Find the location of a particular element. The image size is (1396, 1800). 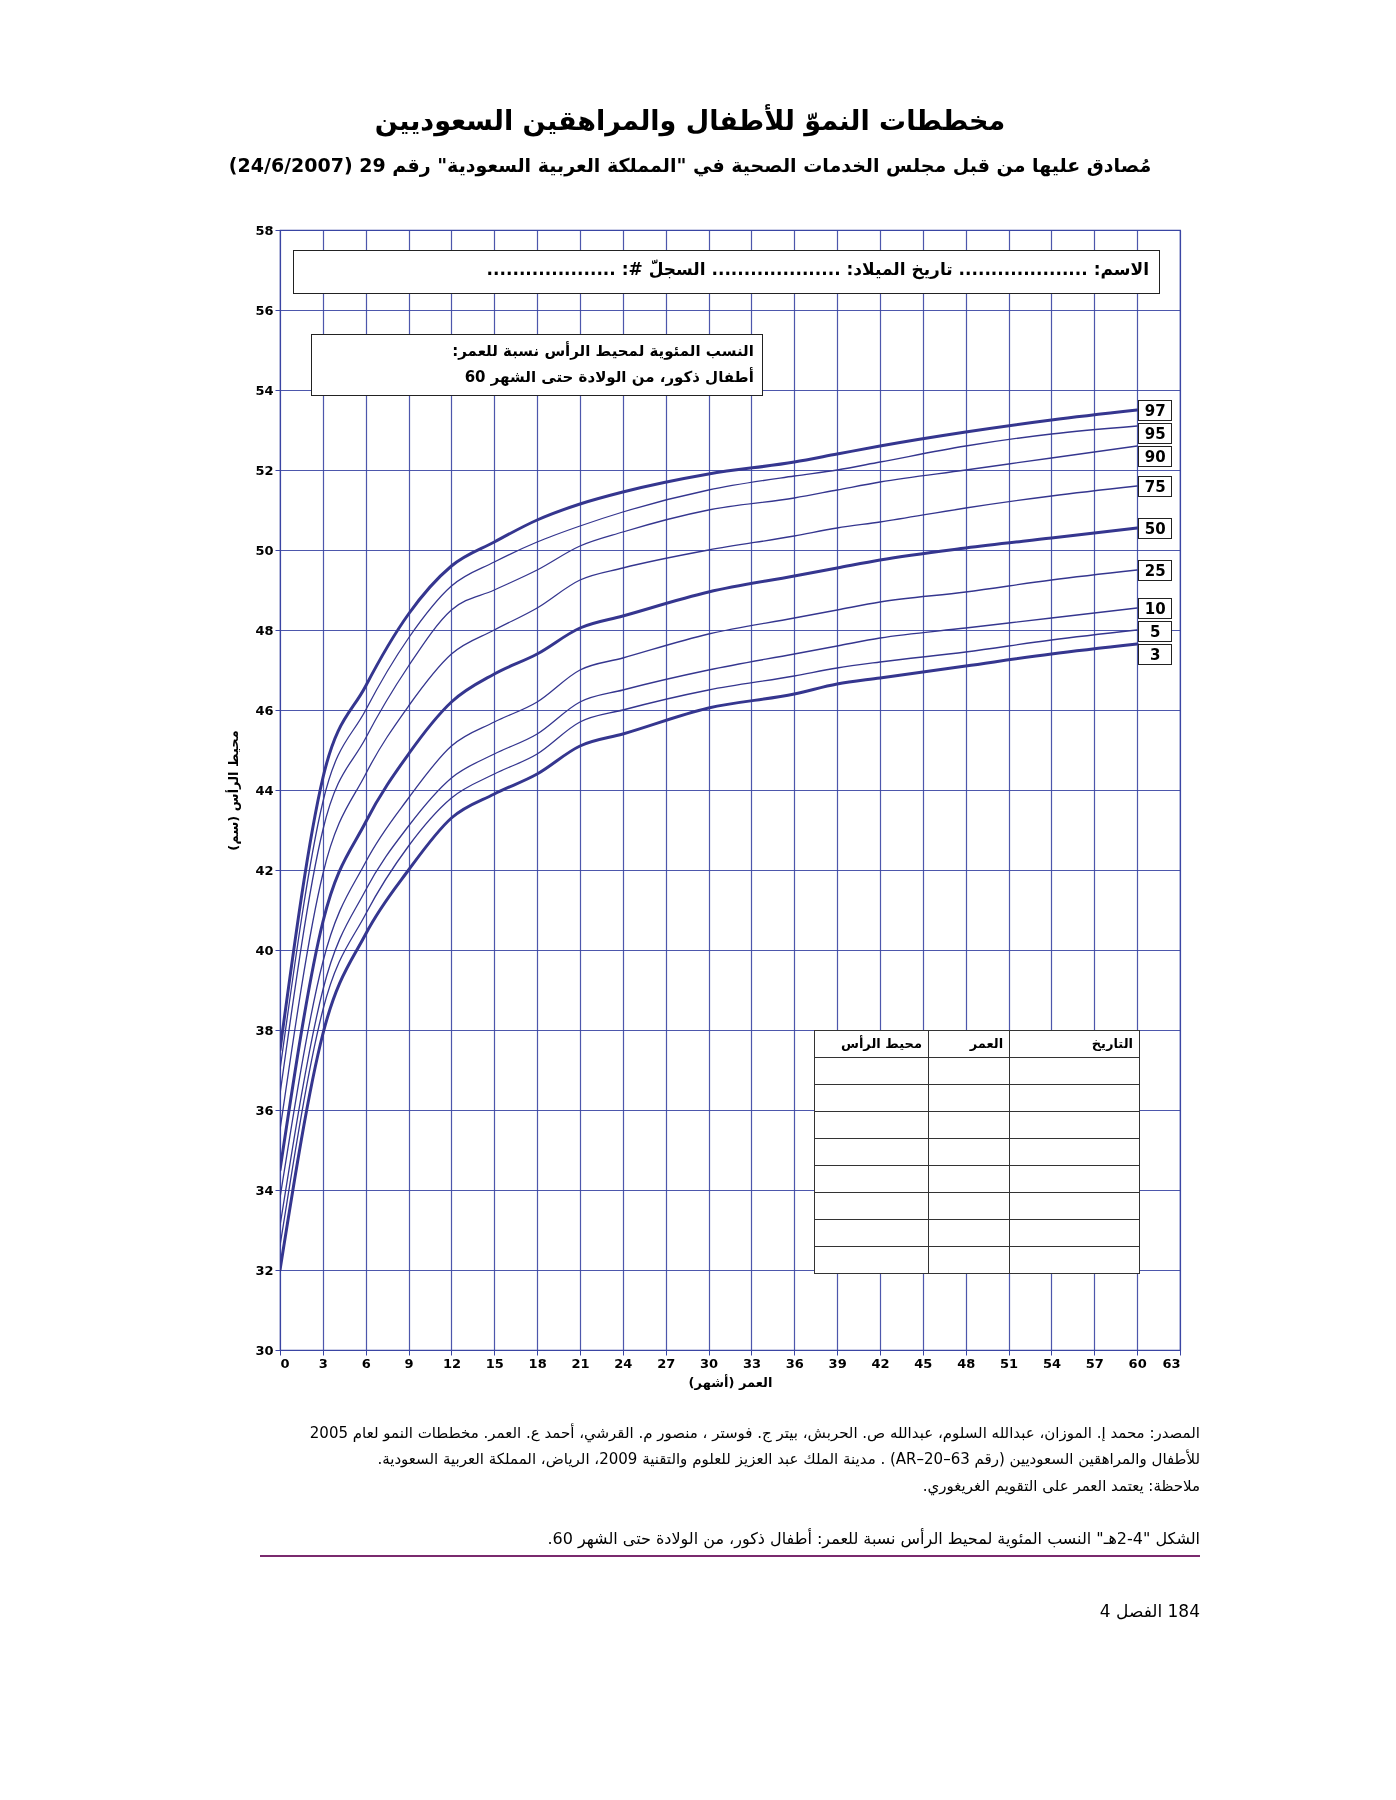

x-tick-label: 63 is located at coordinates (1171, 1363).